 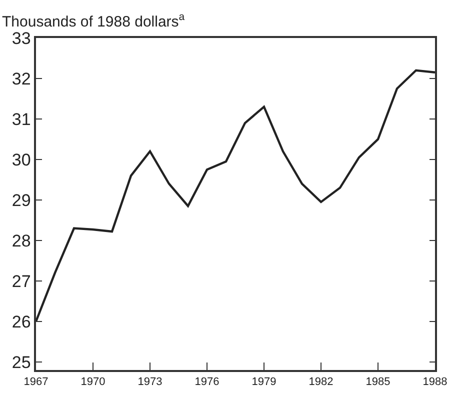 I want to click on x-tick-label: 1988, so click(x=435, y=382).